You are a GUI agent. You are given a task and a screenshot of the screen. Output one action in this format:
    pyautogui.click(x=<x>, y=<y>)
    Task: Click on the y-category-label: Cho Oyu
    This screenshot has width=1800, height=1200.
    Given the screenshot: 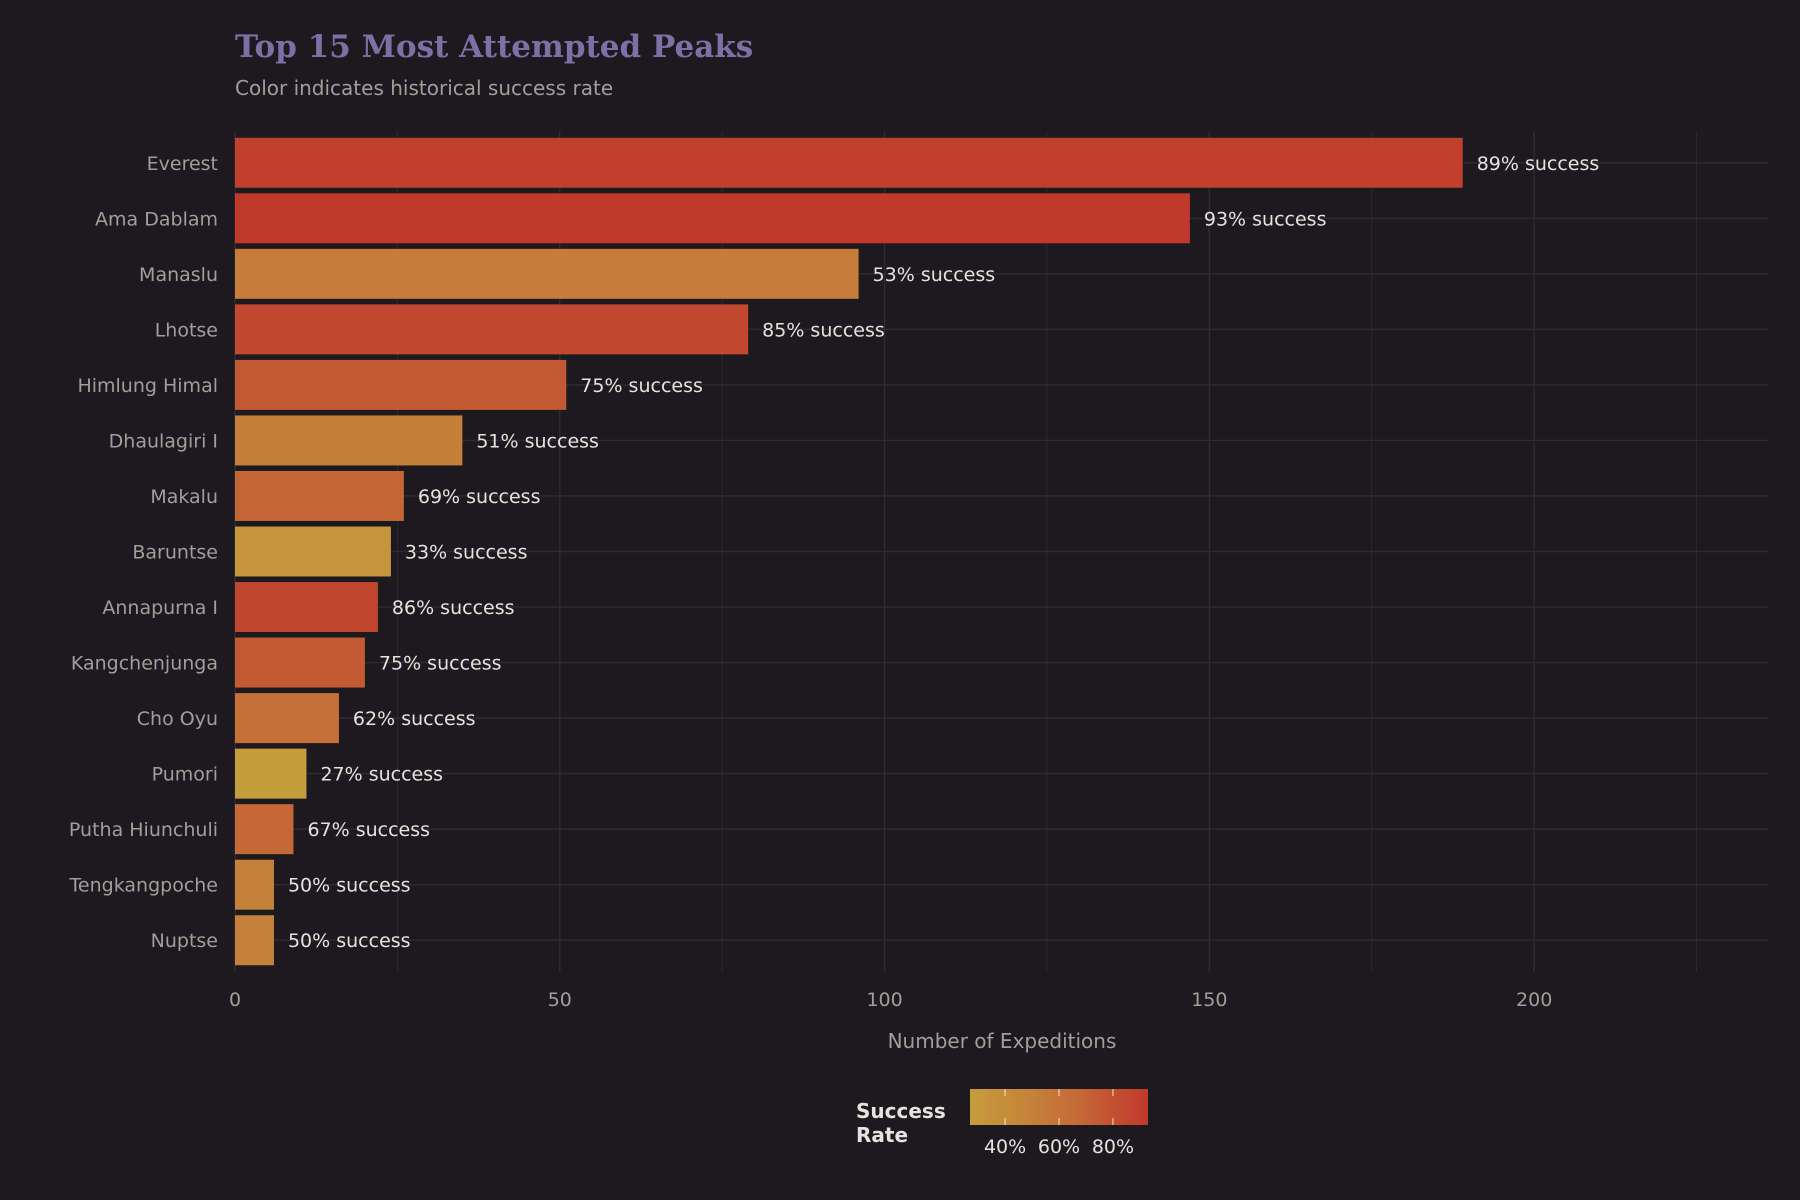 What is the action you would take?
    pyautogui.click(x=177, y=719)
    